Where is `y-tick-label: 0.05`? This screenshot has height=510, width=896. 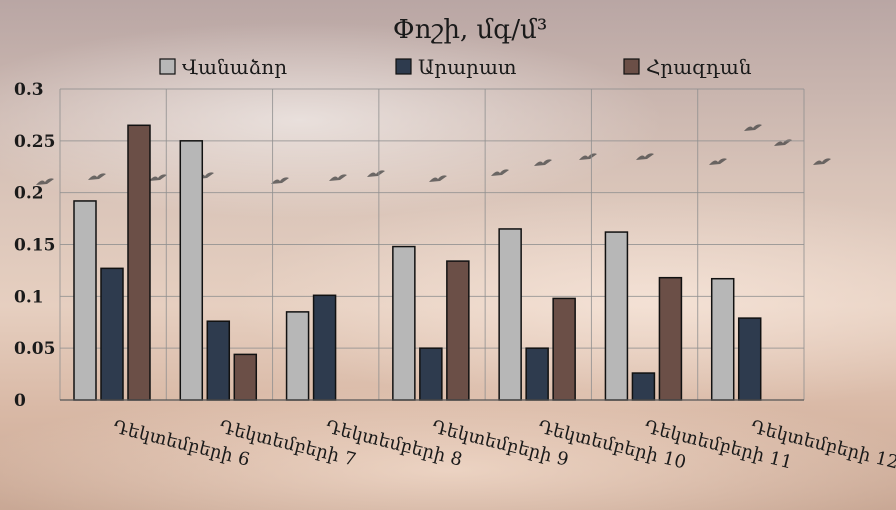
y-tick-label: 0.05 is located at coordinates (34, 349).